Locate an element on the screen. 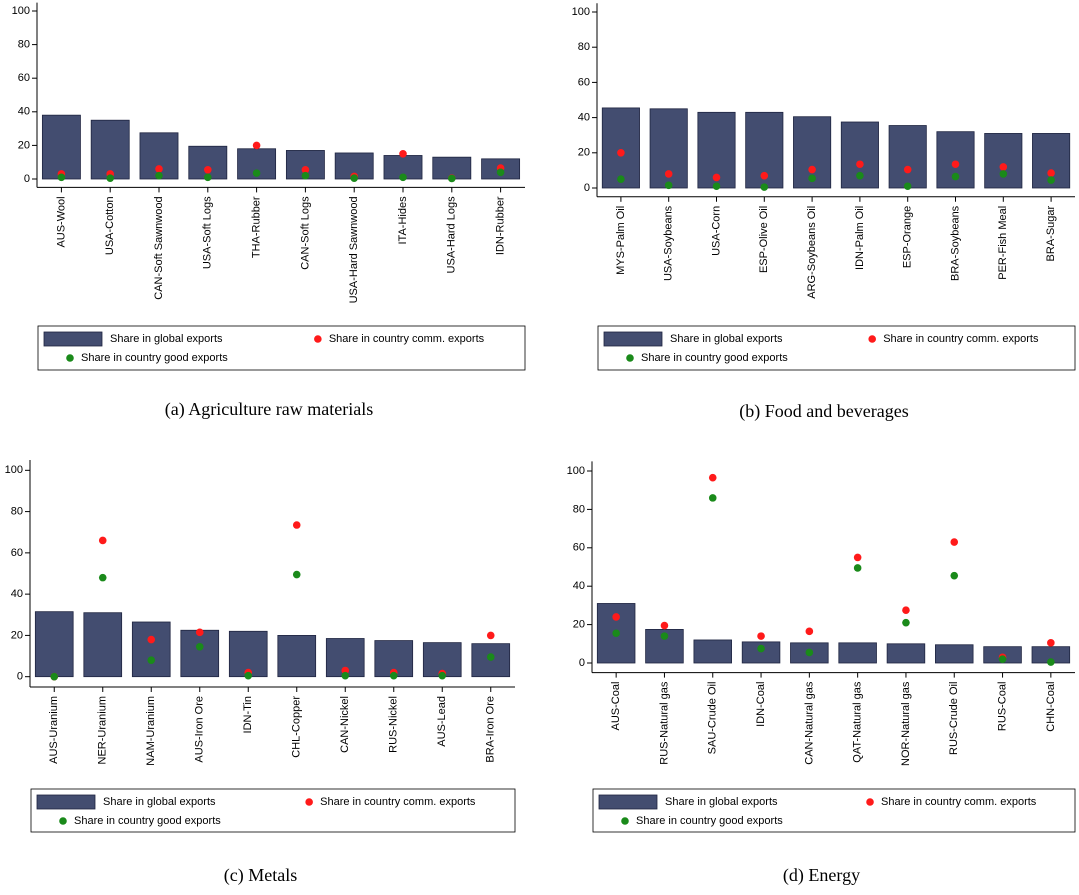 The image size is (1079, 895). x-tick-label: USA-Soybeans is located at coordinates (669, 243).